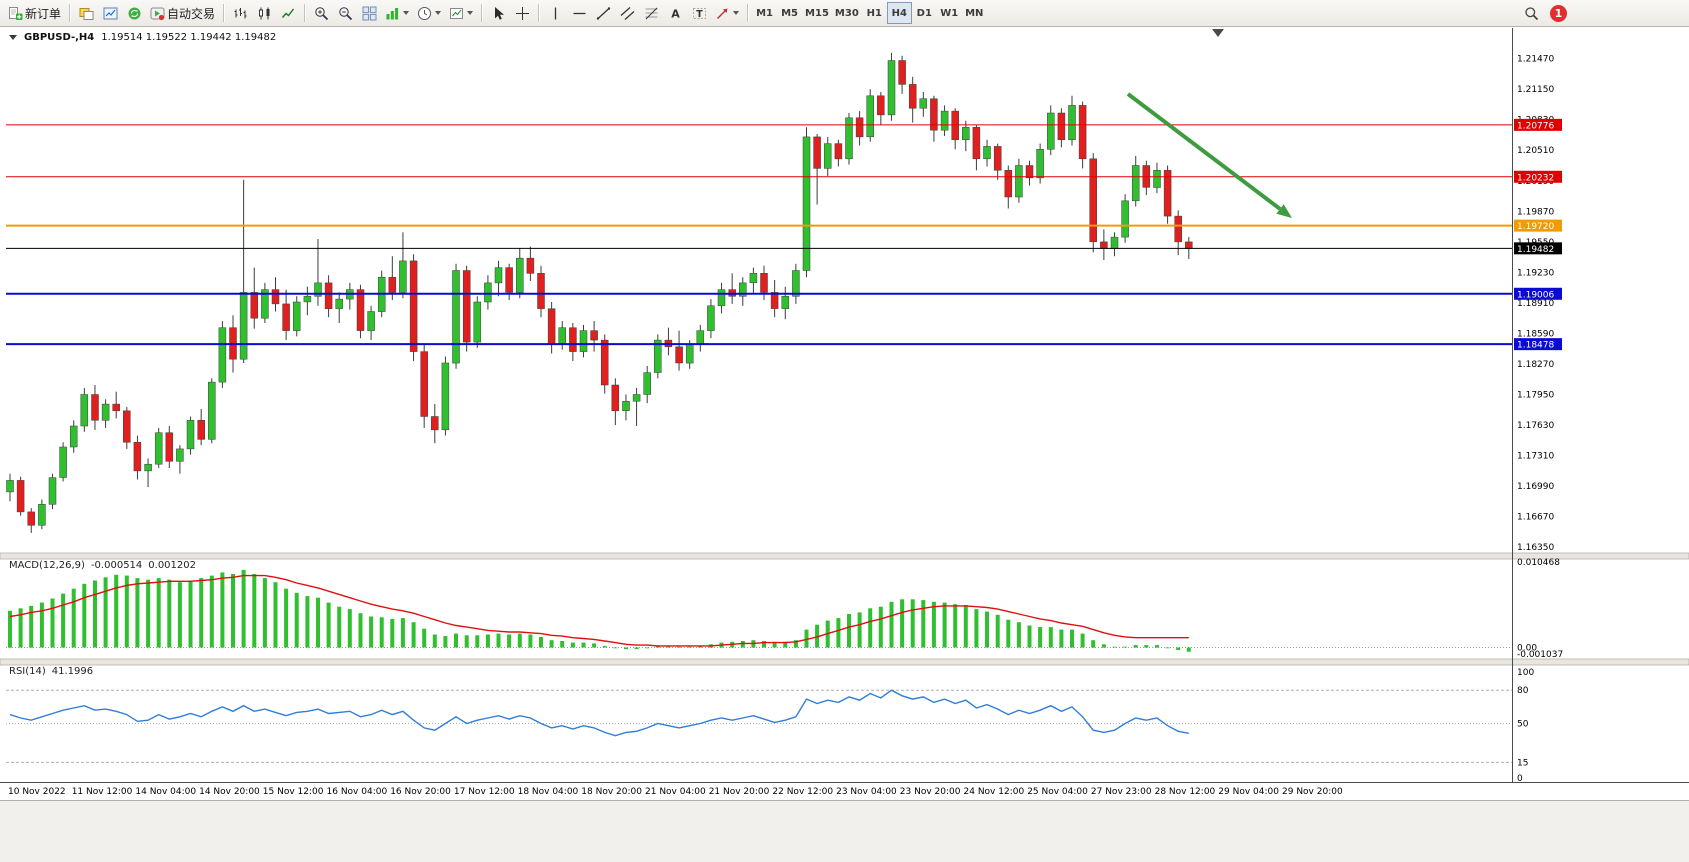  Describe the element at coordinates (288, 13) in the screenshot. I see `line-chart-mode-button` at that location.